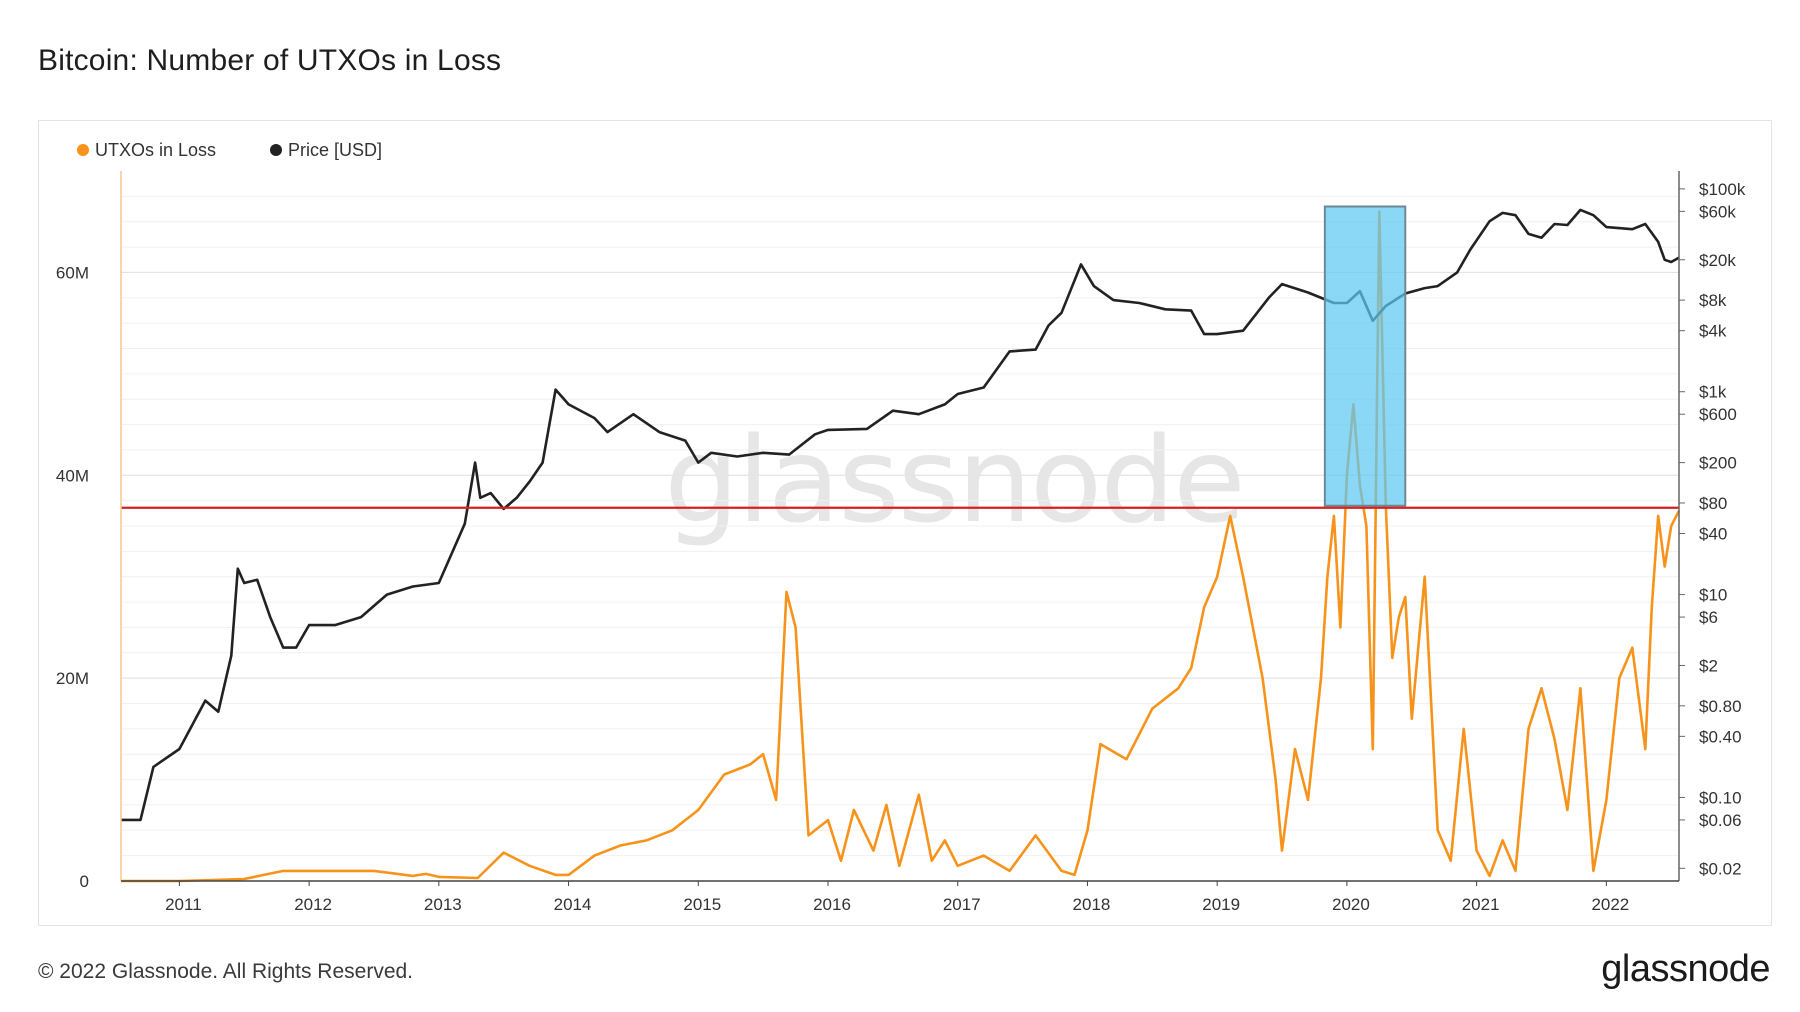  What do you see at coordinates (226, 971) in the screenshot?
I see `copyright-text: © 2022 Glassnode. All Rights Reserved.` at bounding box center [226, 971].